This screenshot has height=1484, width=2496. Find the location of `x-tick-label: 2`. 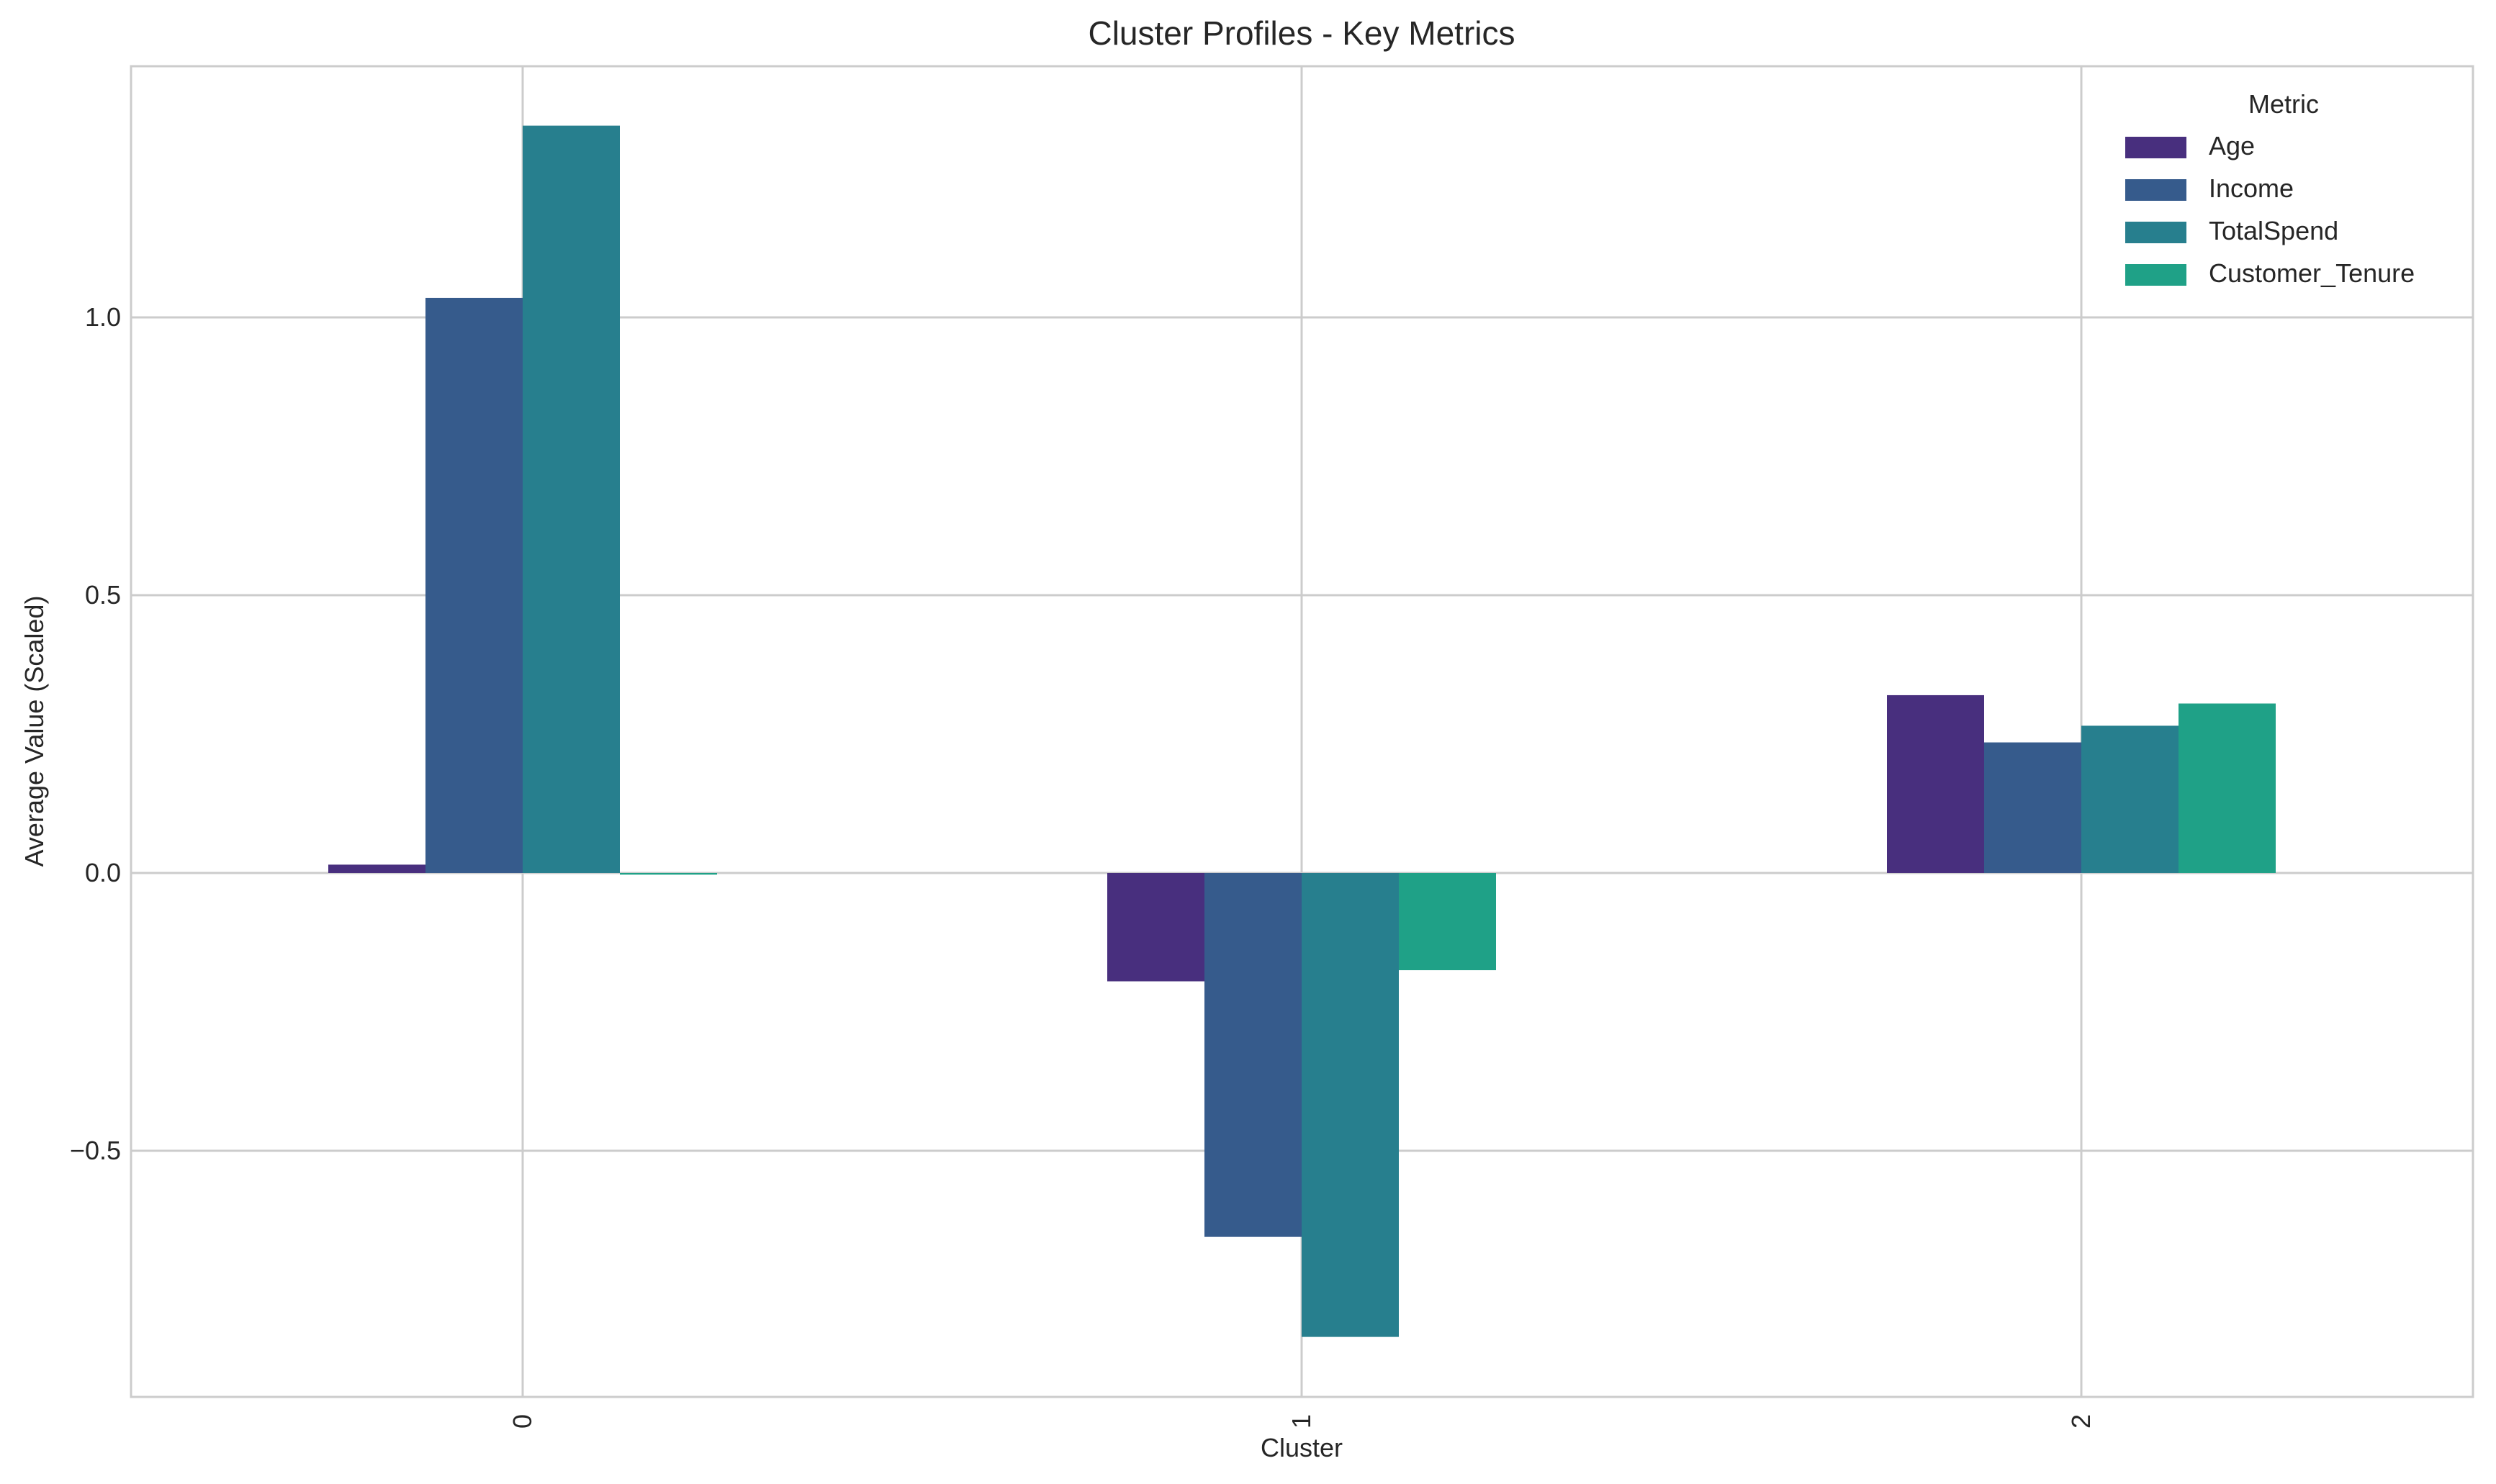

x-tick-label: 2 is located at coordinates (2081, 1421).